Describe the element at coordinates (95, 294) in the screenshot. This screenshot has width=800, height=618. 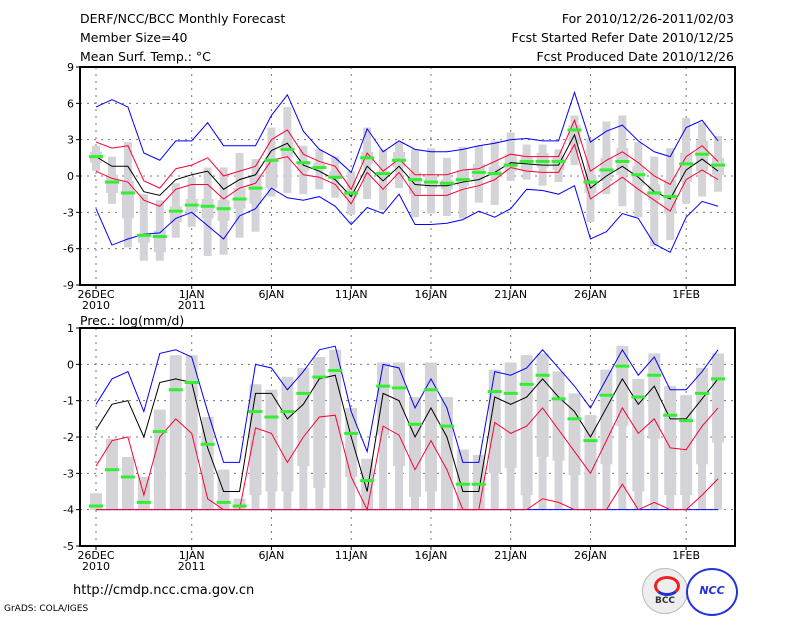
I see `x-tick-label: 26DEC` at that location.